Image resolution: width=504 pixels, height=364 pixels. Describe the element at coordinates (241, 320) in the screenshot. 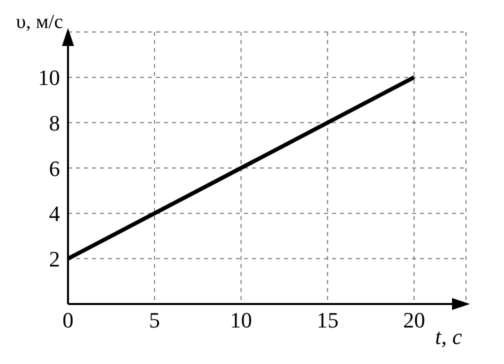

I see `x-tick-label: 10` at that location.